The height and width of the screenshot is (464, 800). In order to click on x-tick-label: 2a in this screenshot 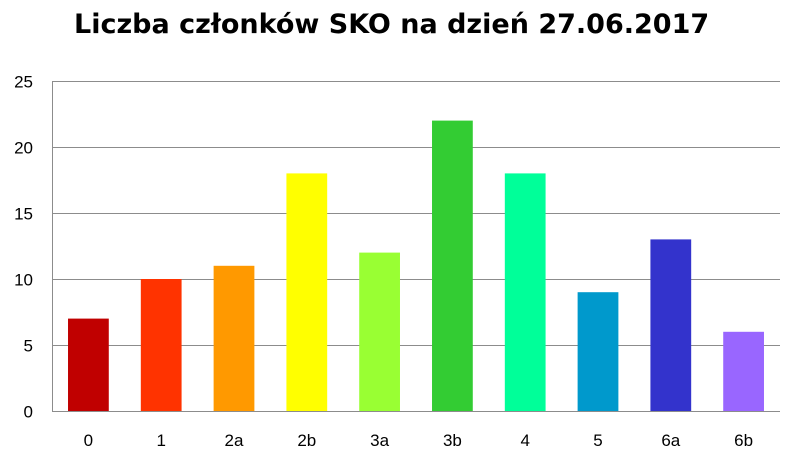, I will do `click(234, 440)`.